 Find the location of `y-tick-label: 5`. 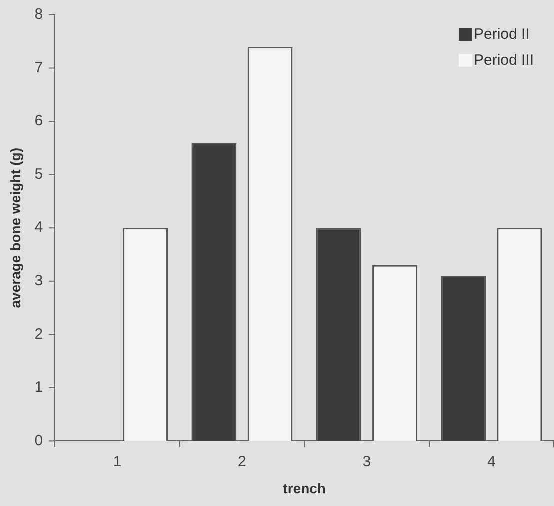

y-tick-label: 5 is located at coordinates (39, 174).